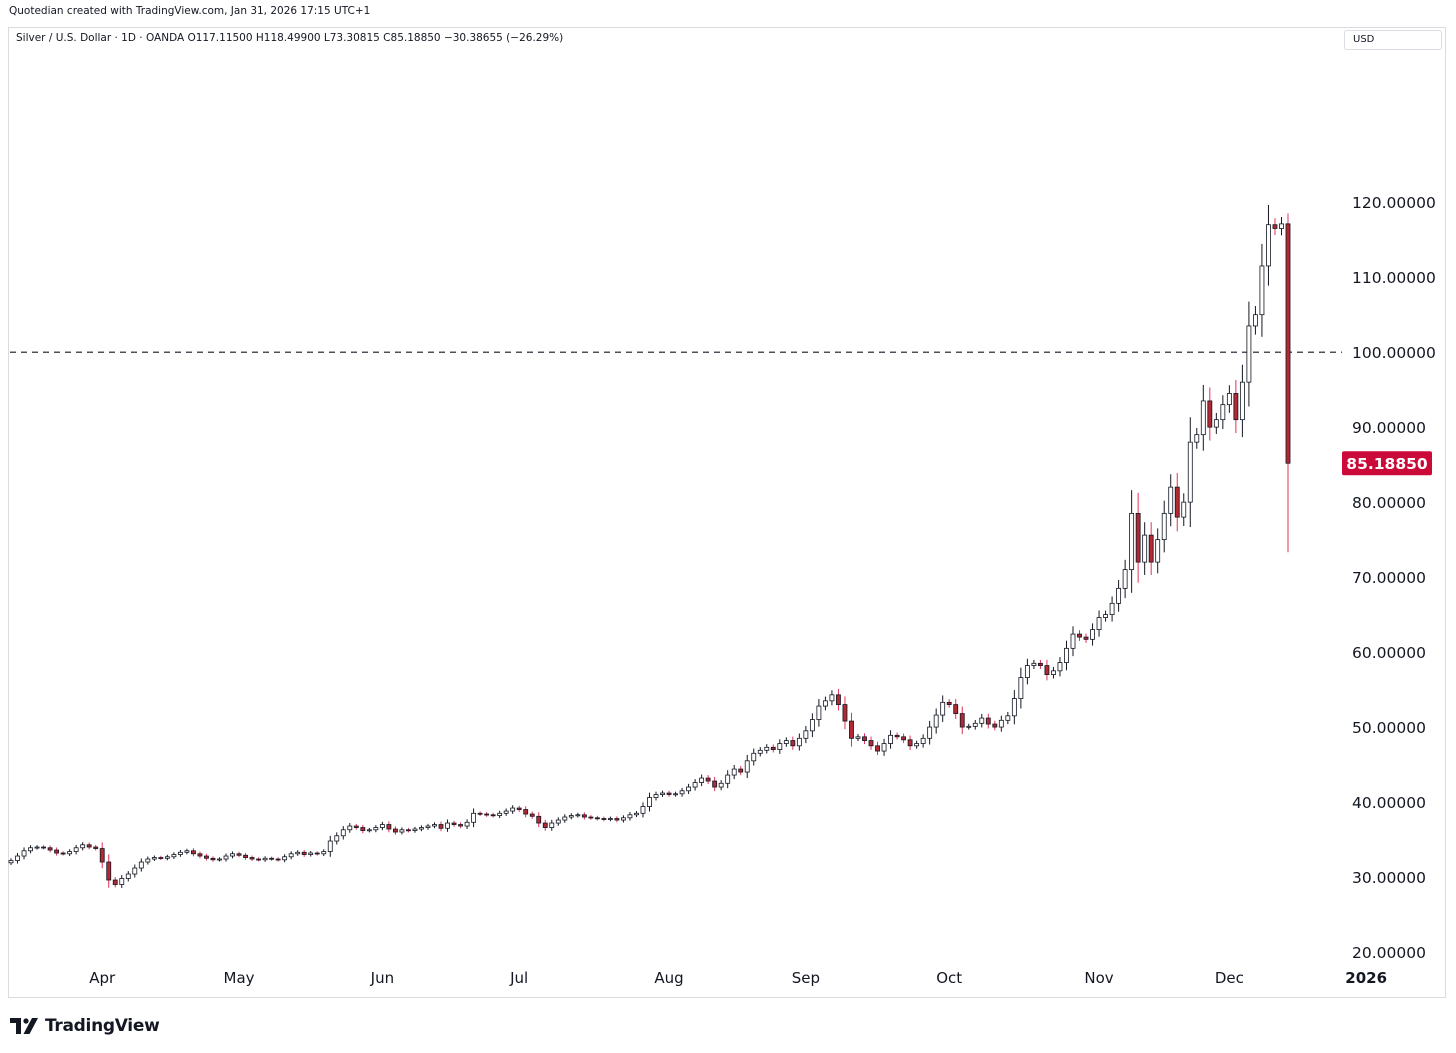 The height and width of the screenshot is (1053, 1456). What do you see at coordinates (1389, 503) in the screenshot?
I see `y-tick-label: 80.00000` at bounding box center [1389, 503].